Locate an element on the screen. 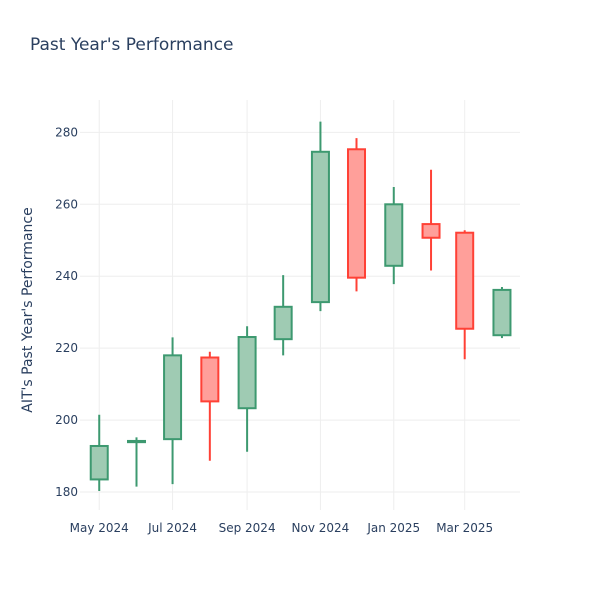 The image size is (600, 600). x-tick-label: May 2024 is located at coordinates (99, 528).